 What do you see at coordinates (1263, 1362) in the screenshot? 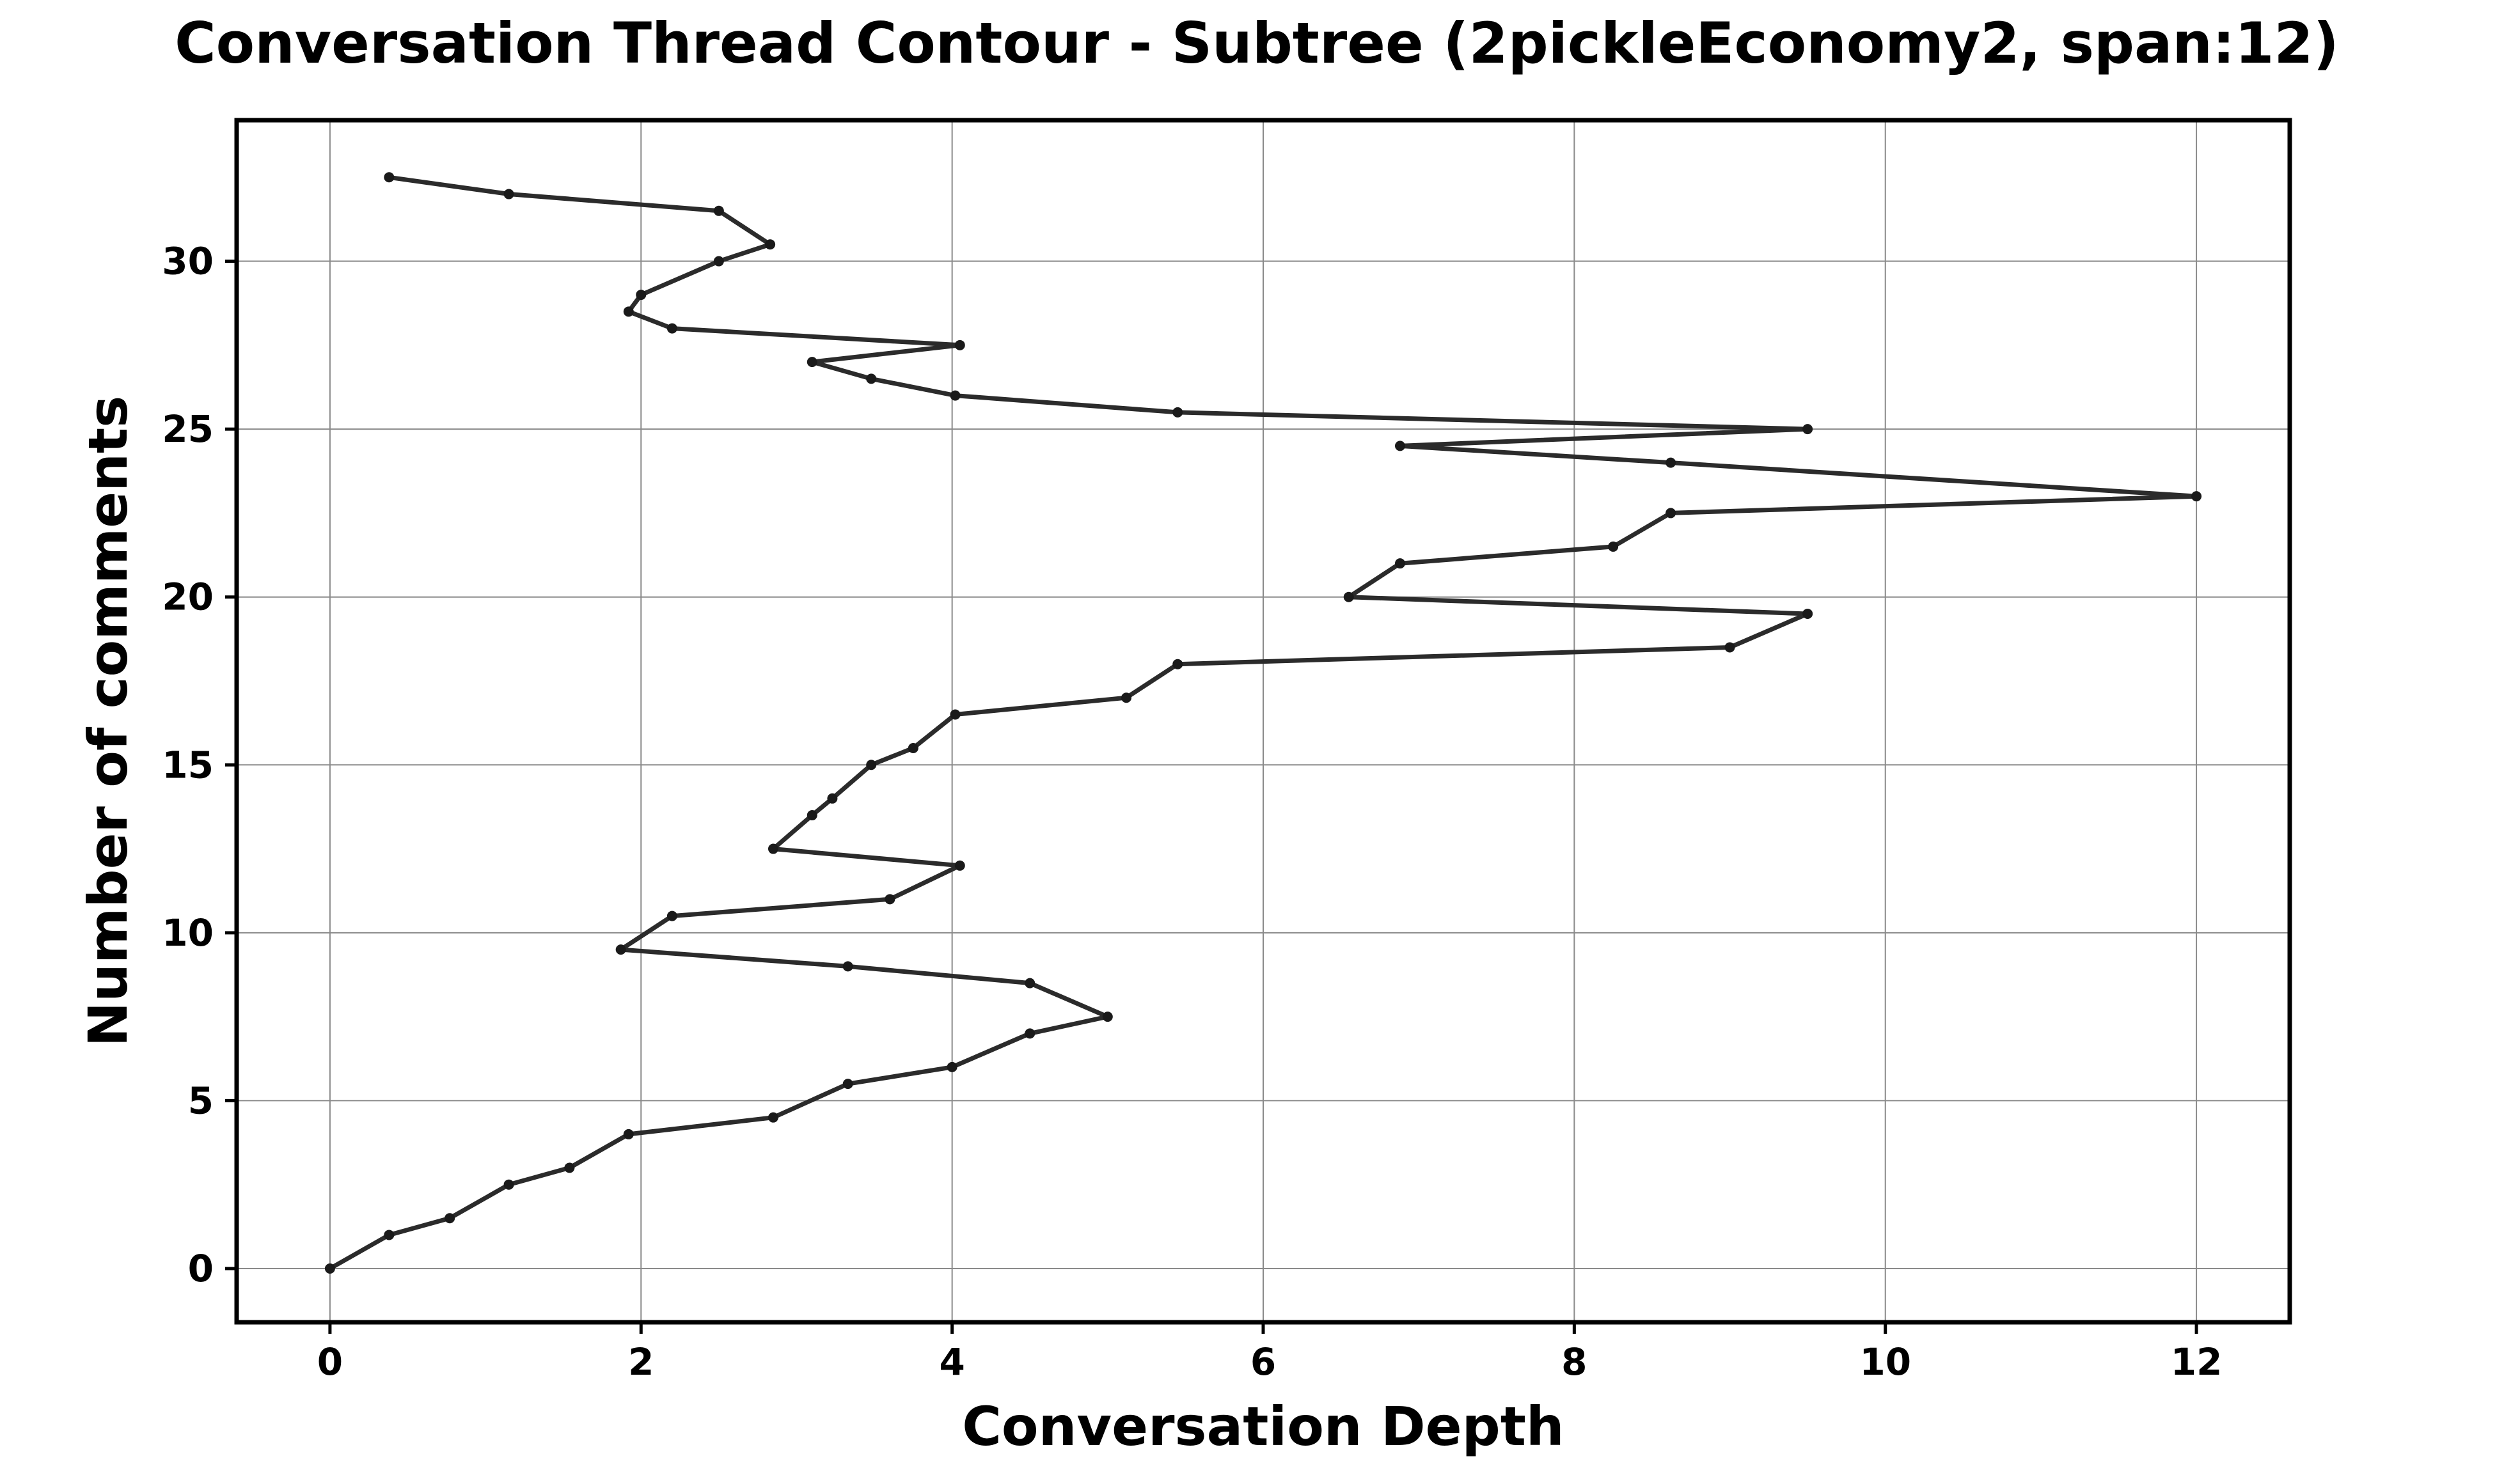
I see `x-tick-label: 6` at bounding box center [1263, 1362].